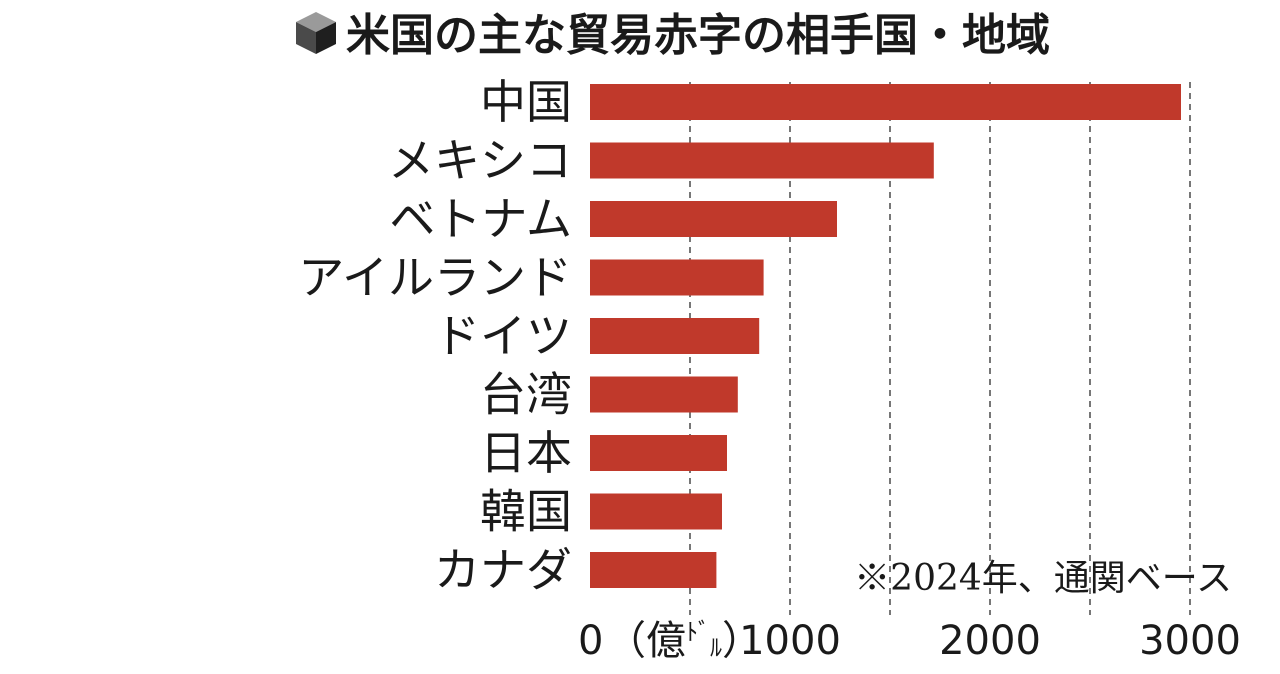  I want to click on unit-label: （億ﾄﾞﾙ）, so click(684, 641).